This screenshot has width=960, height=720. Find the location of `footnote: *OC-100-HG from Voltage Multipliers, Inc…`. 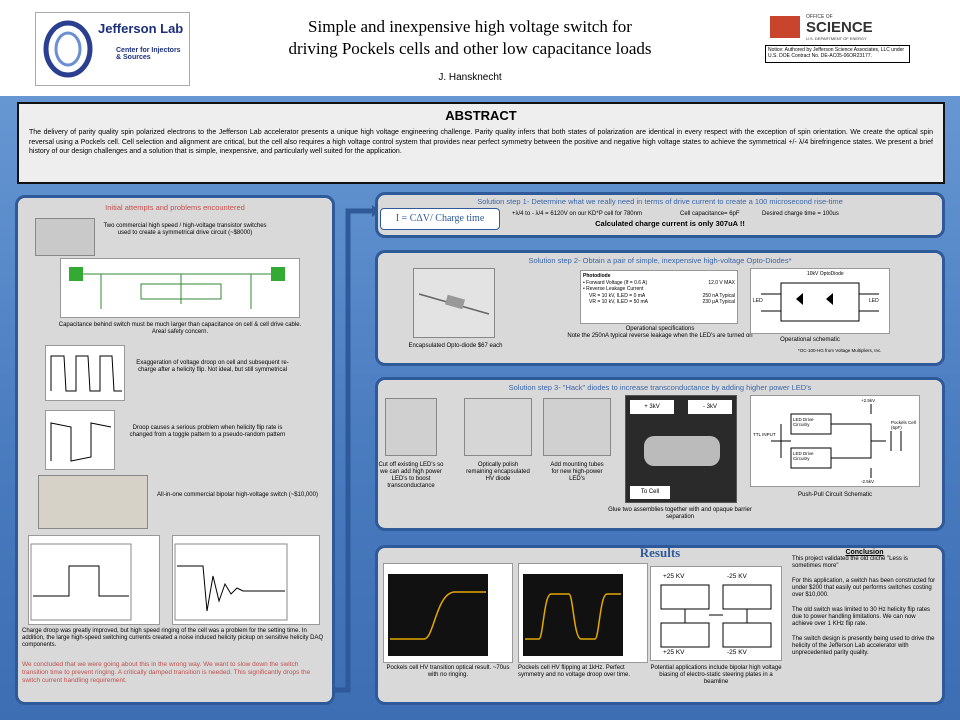

footnote: *OC-100-HG from Voltage Multipliers, Inc… is located at coordinates (840, 350).